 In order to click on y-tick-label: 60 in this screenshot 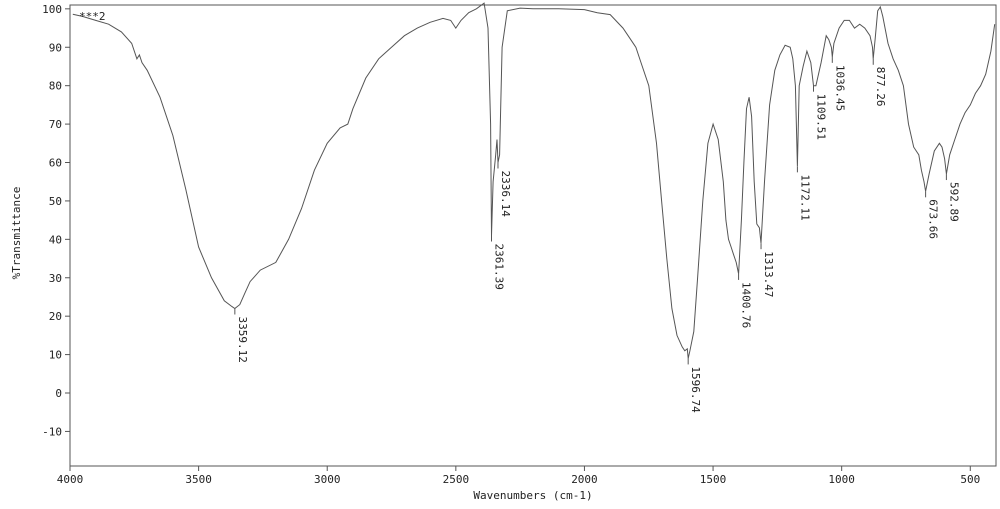, I will do `click(55, 163)`.